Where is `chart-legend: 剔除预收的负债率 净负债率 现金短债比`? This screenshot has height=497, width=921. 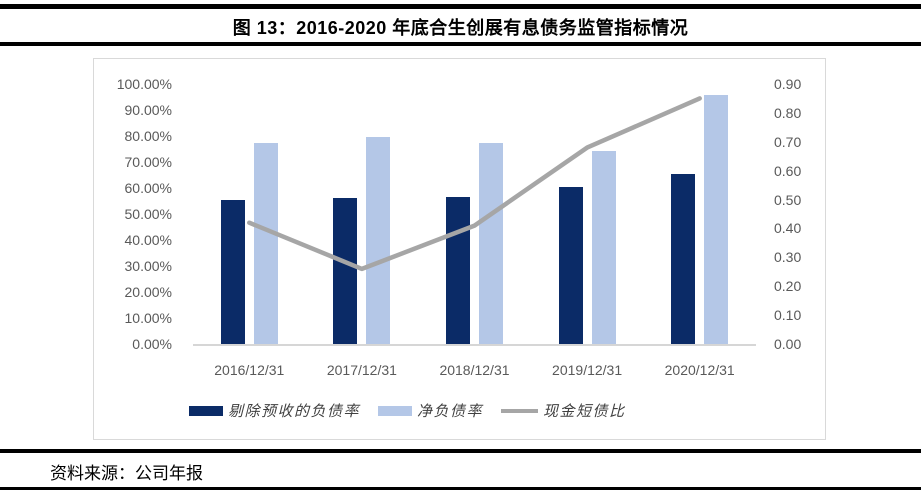 chart-legend: 剔除预收的负债率 净负债率 现金短债比 is located at coordinates (407, 410).